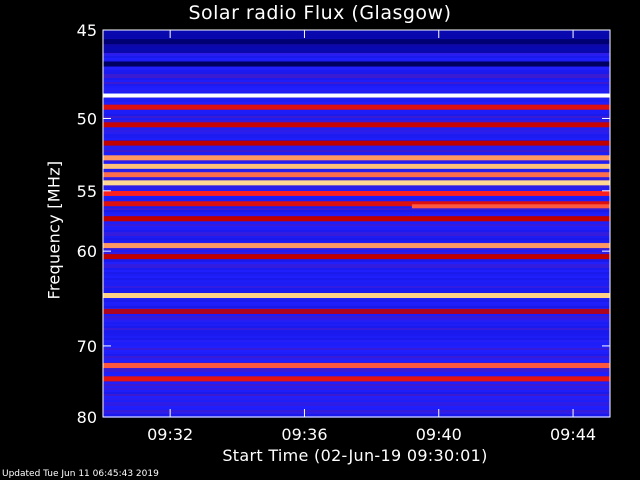  What do you see at coordinates (54, 230) in the screenshot?
I see `y-axis-label: Frequency [MHz]` at bounding box center [54, 230].